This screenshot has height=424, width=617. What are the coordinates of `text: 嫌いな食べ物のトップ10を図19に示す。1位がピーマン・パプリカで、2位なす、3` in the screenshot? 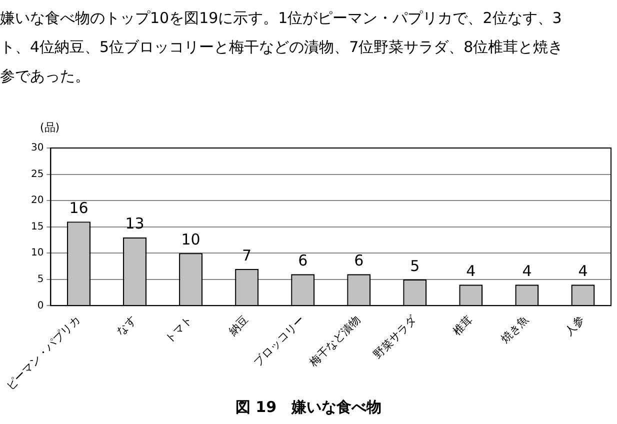 It's located at (281, 18).